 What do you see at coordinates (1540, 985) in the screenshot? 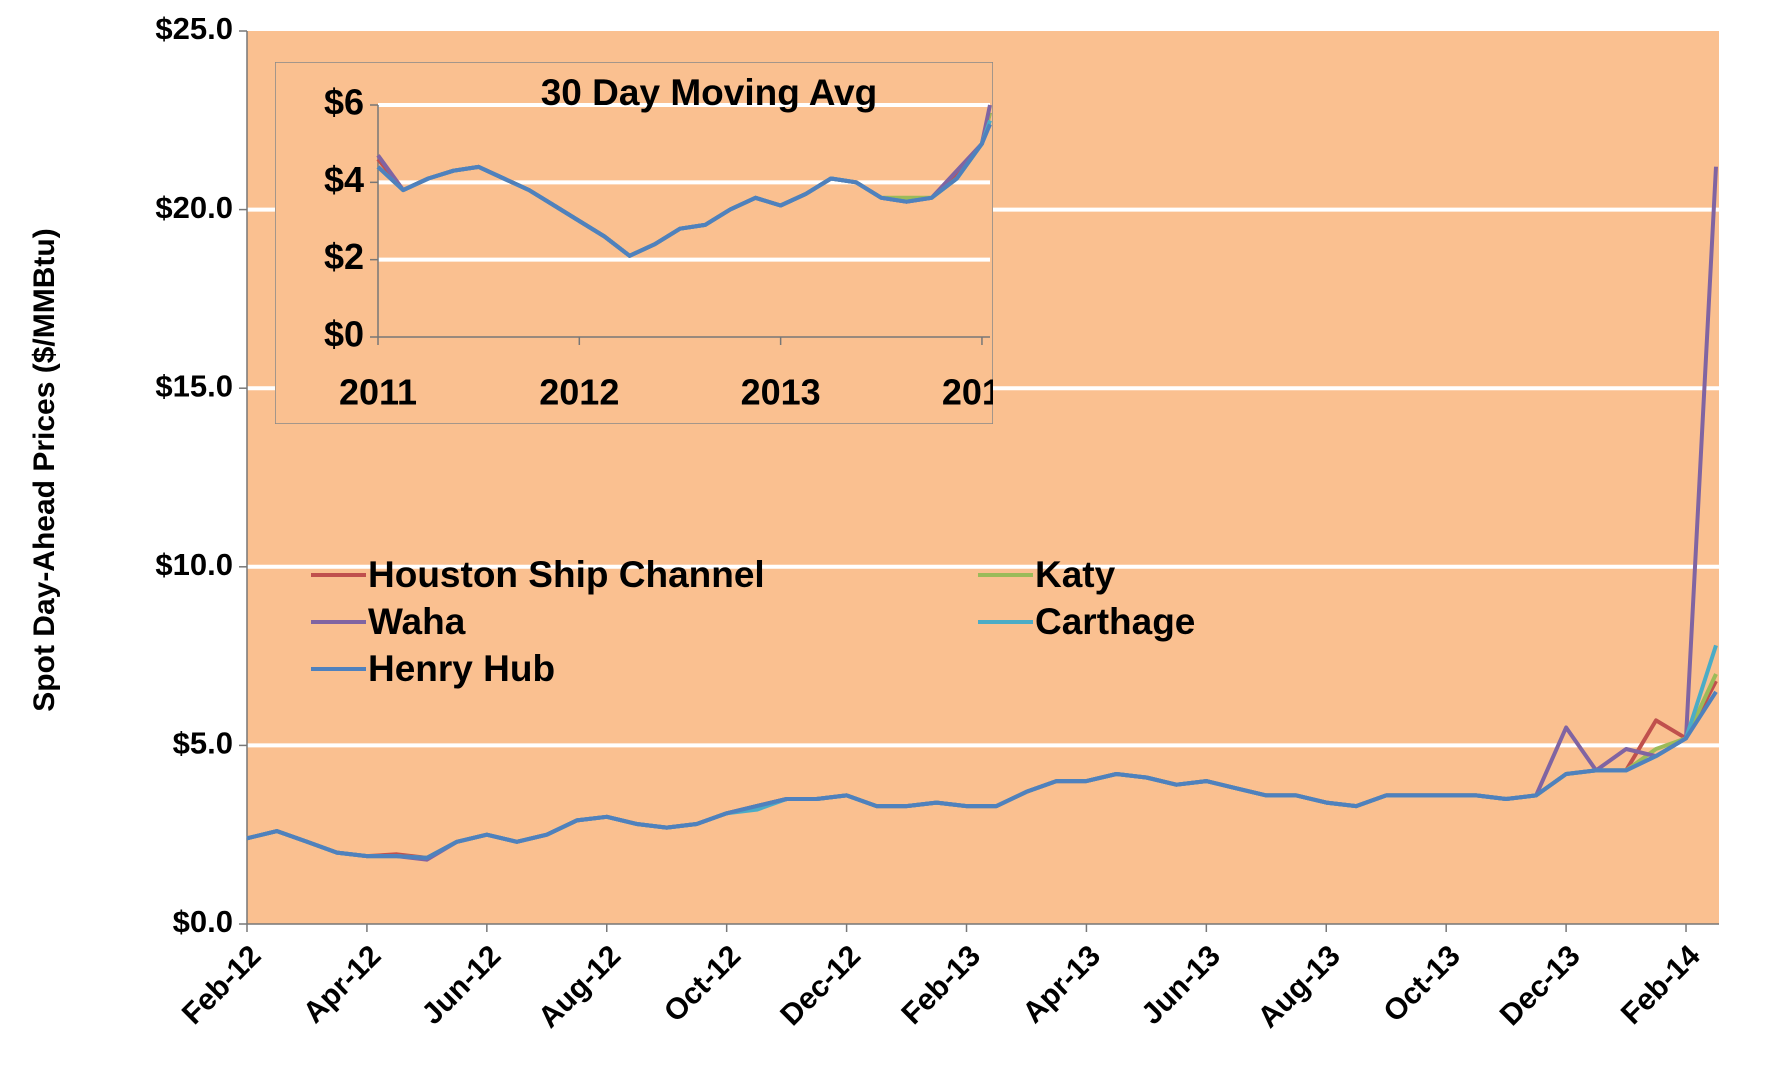
I see `x-tick-label: Dec-13` at bounding box center [1540, 985].